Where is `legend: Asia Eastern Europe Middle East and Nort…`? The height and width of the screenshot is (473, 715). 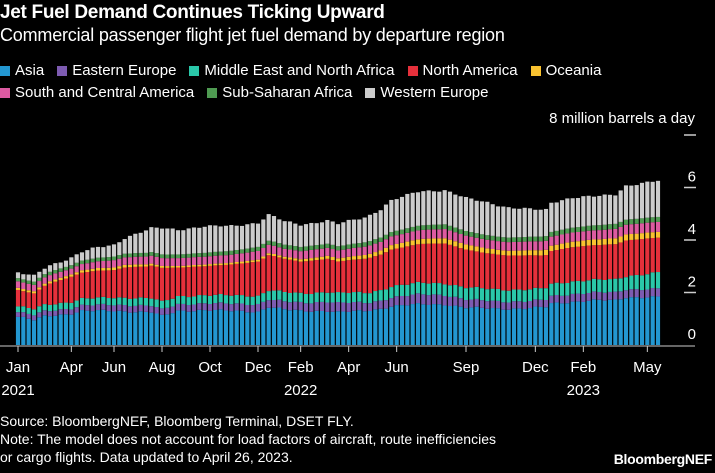 legend: Asia Eastern Europe Middle East and Nort… is located at coordinates (357, 82).